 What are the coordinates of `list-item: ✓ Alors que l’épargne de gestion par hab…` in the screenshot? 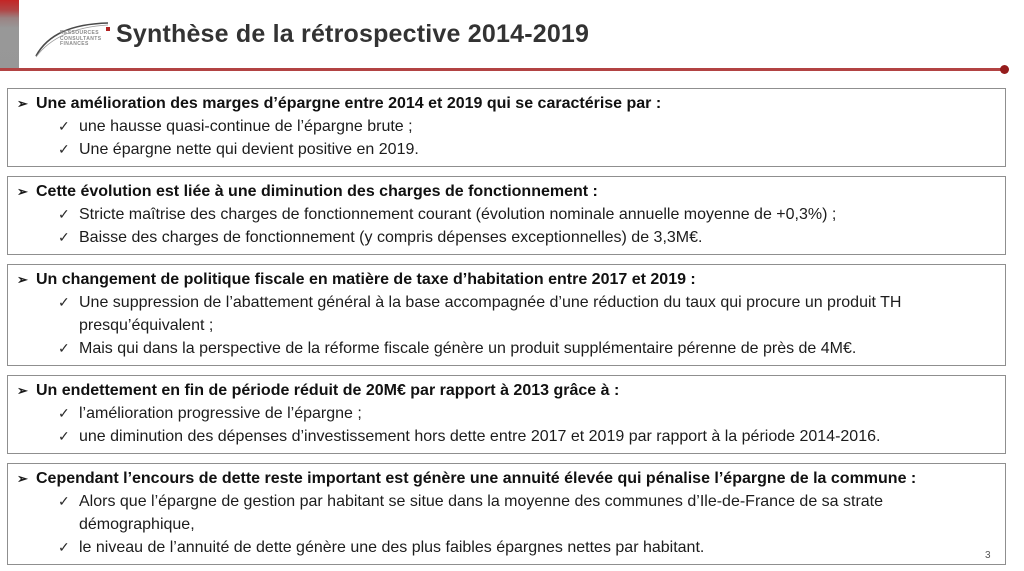 It's located at (502, 513).